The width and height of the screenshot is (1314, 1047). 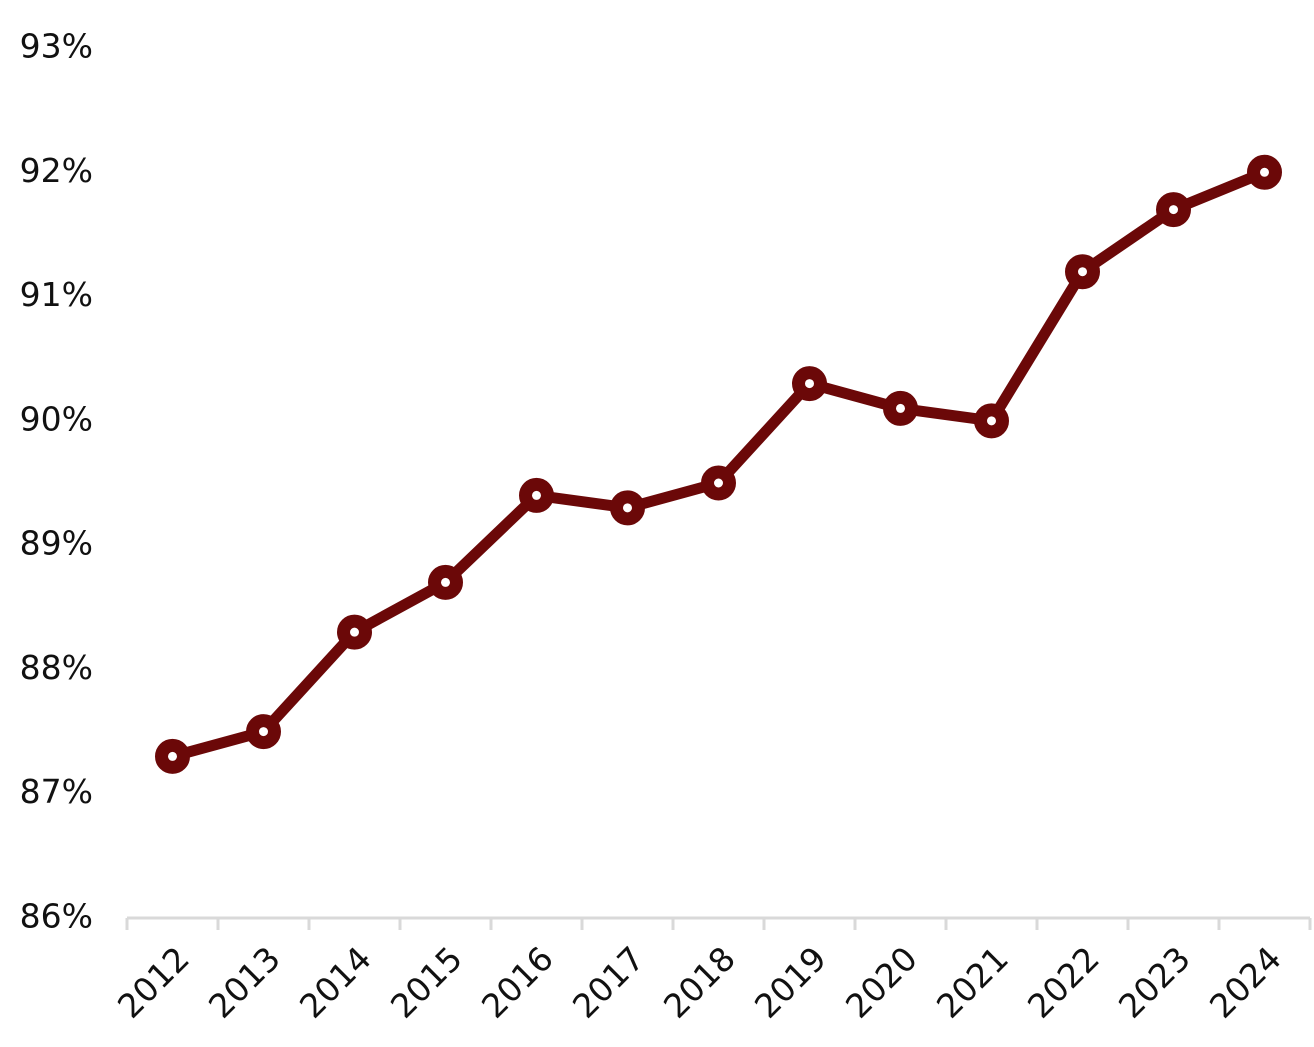 What do you see at coordinates (56, 916) in the screenshot?
I see `y-tick-label: 86%` at bounding box center [56, 916].